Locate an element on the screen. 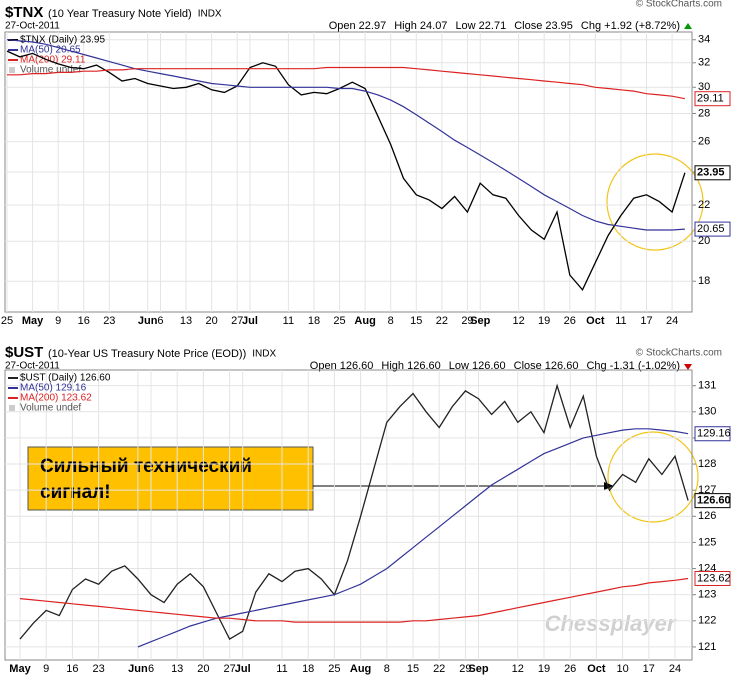 This screenshot has height=685, width=746. symbol: $TNX is located at coordinates (24, 12).